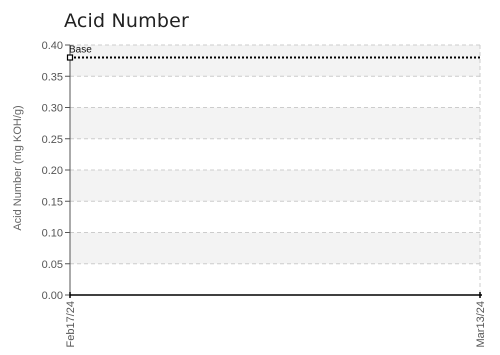  I want to click on y-axis-label: Acid Number (mg KOH/g), so click(18, 167).